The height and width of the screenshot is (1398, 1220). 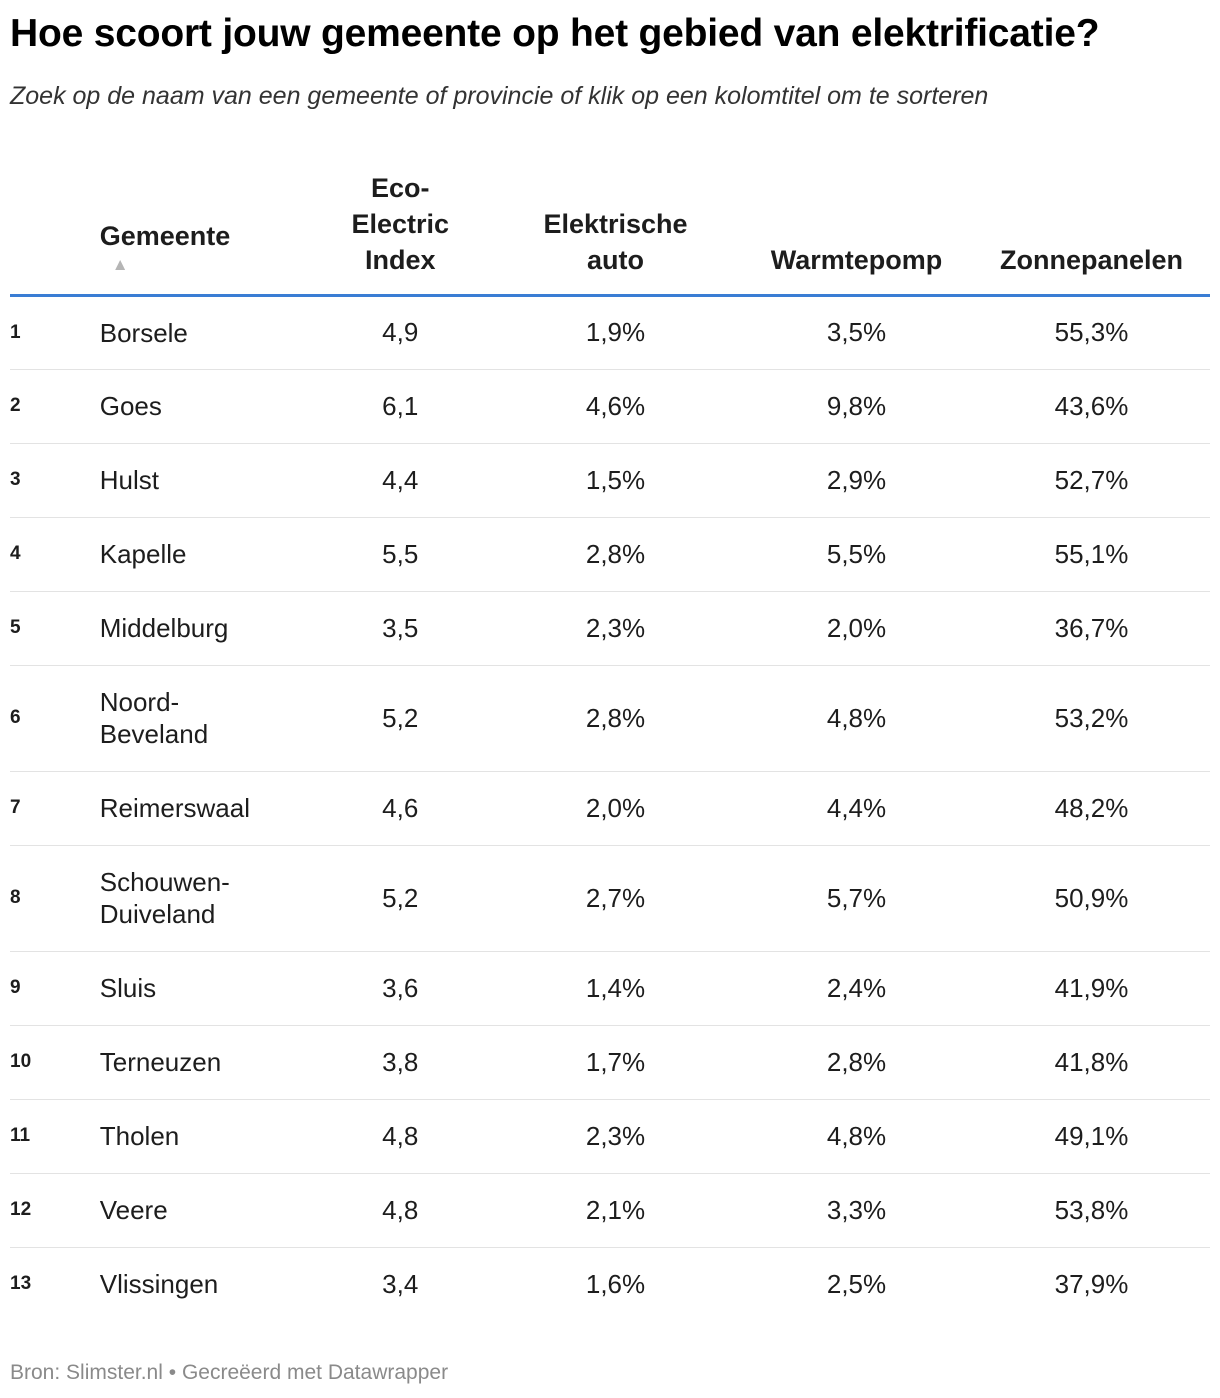 What do you see at coordinates (615, 406) in the screenshot?
I see `elektrische-auto-cell: 4,6%` at bounding box center [615, 406].